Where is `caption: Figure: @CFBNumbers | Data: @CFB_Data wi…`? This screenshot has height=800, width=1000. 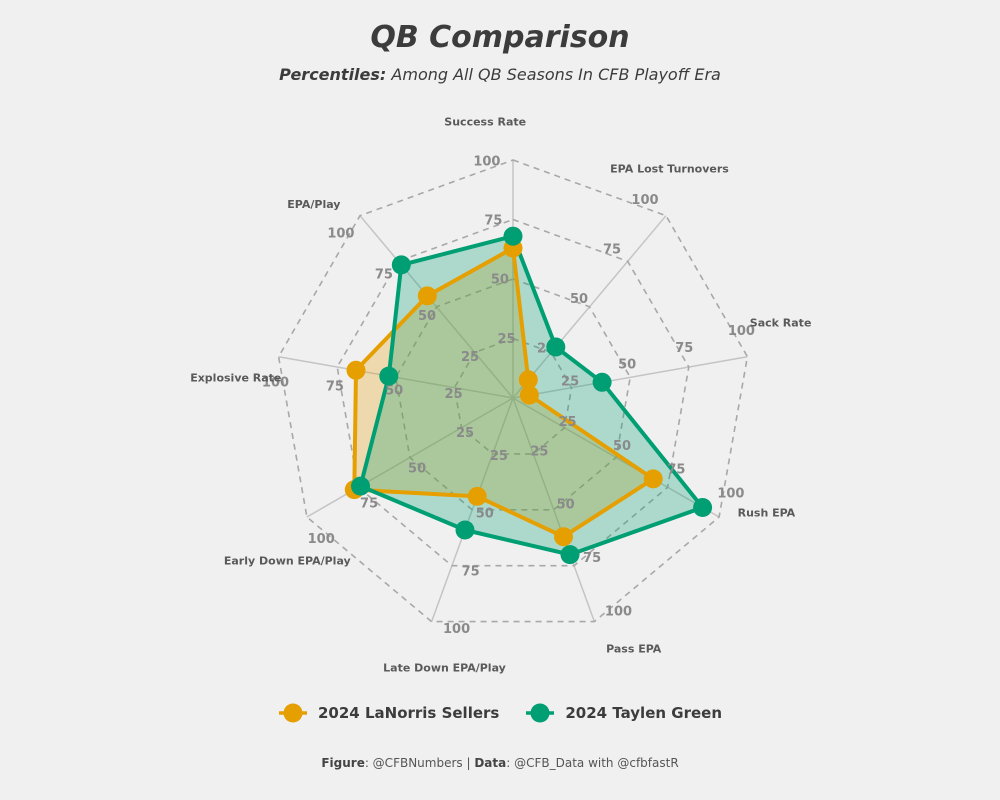 caption: Figure: @CFBNumbers | Data: @CFB_Data wi… is located at coordinates (500, 763).